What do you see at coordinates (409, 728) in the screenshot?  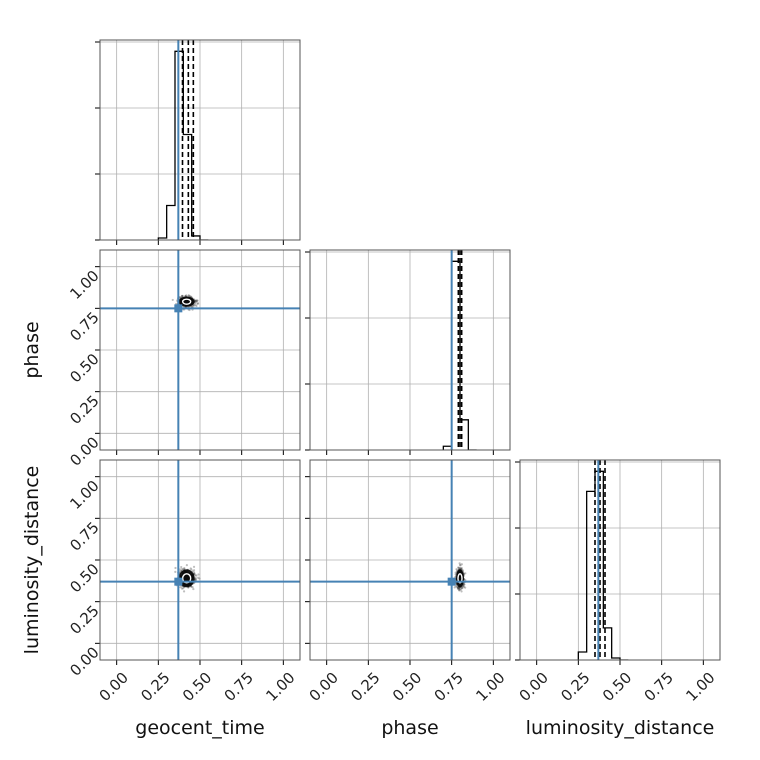 I see `x-label-phase: phase` at bounding box center [409, 728].